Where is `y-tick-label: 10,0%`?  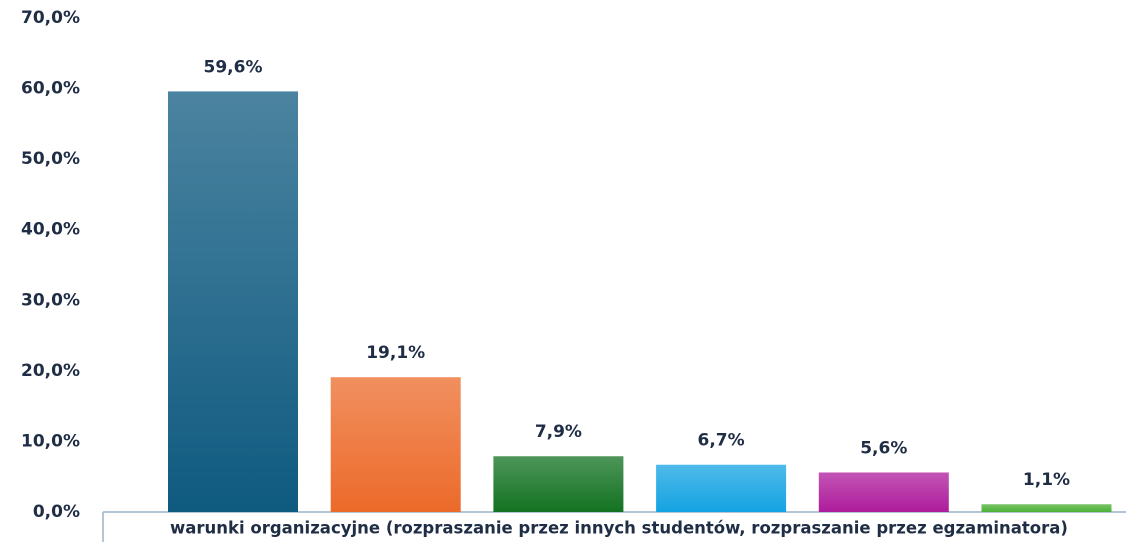
y-tick-label: 10,0% is located at coordinates (50, 441).